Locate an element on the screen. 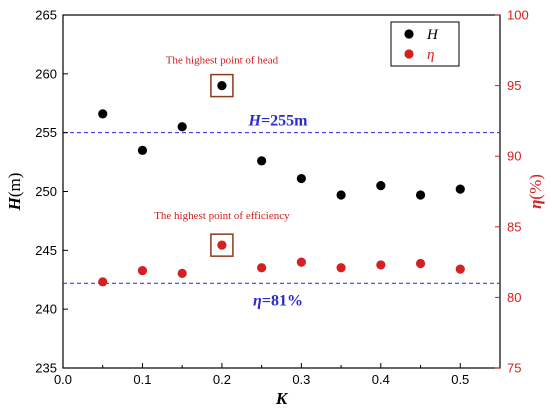 This screenshot has width=550, height=411. y-right-tick-label: 75 is located at coordinates (514, 368).